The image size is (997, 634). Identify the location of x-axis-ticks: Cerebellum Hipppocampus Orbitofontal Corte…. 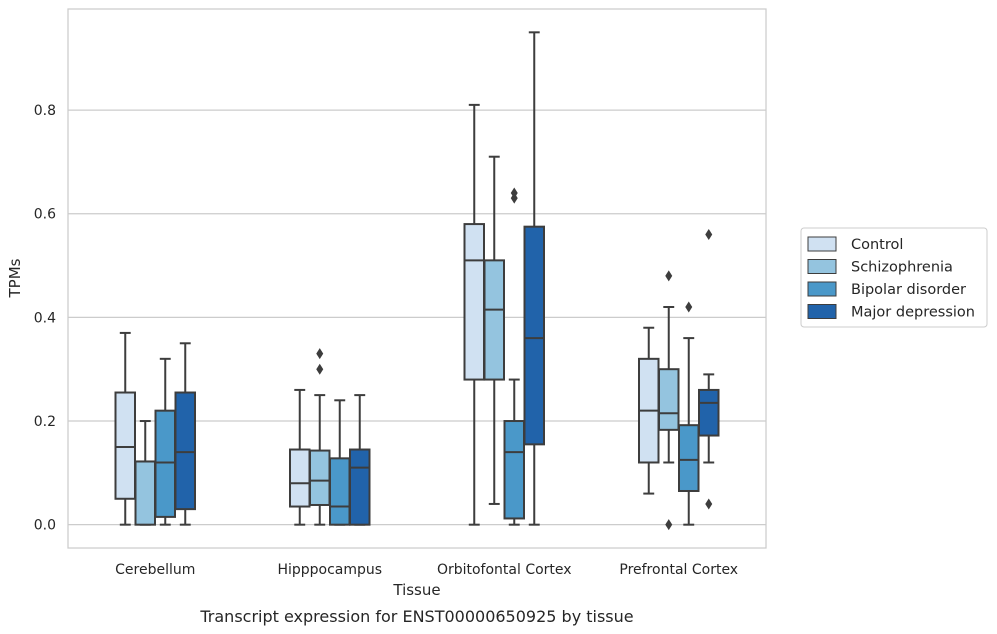
(426, 570).